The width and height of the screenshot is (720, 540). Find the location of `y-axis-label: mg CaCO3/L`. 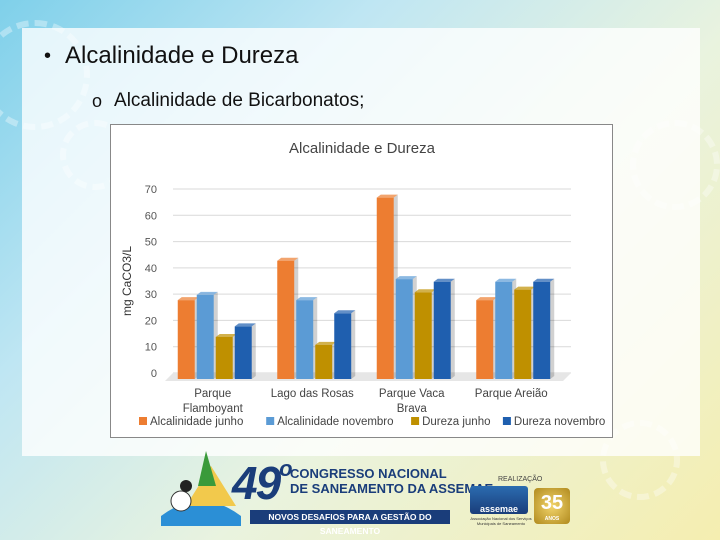

y-axis-label: mg CaCO3/L is located at coordinates (127, 281).